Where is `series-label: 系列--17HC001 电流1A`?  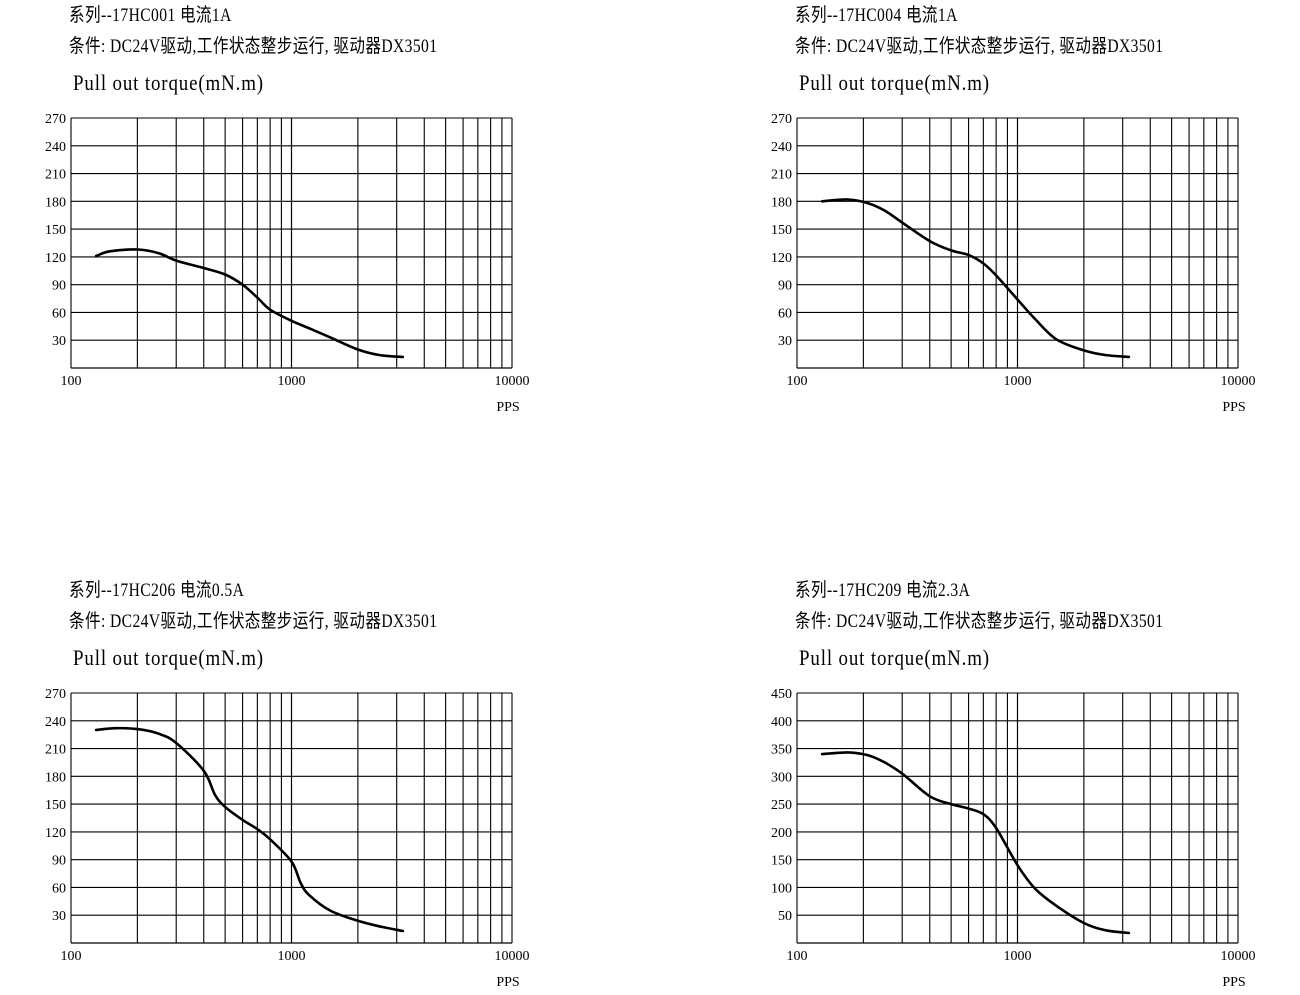
series-label: 系列--17HC001 电流1A is located at coordinates (150, 15).